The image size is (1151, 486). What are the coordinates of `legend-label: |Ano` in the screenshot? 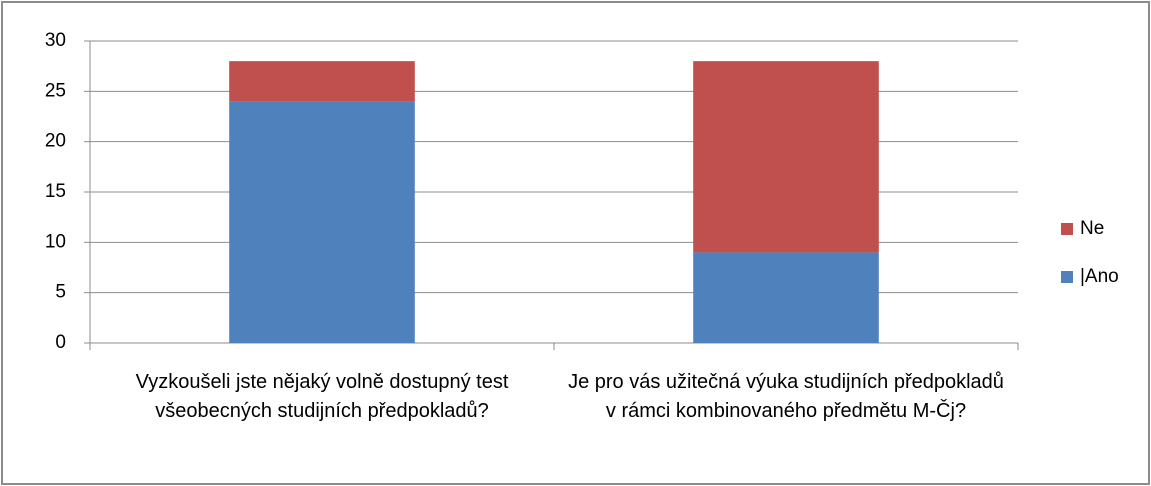 It's located at (1099, 276).